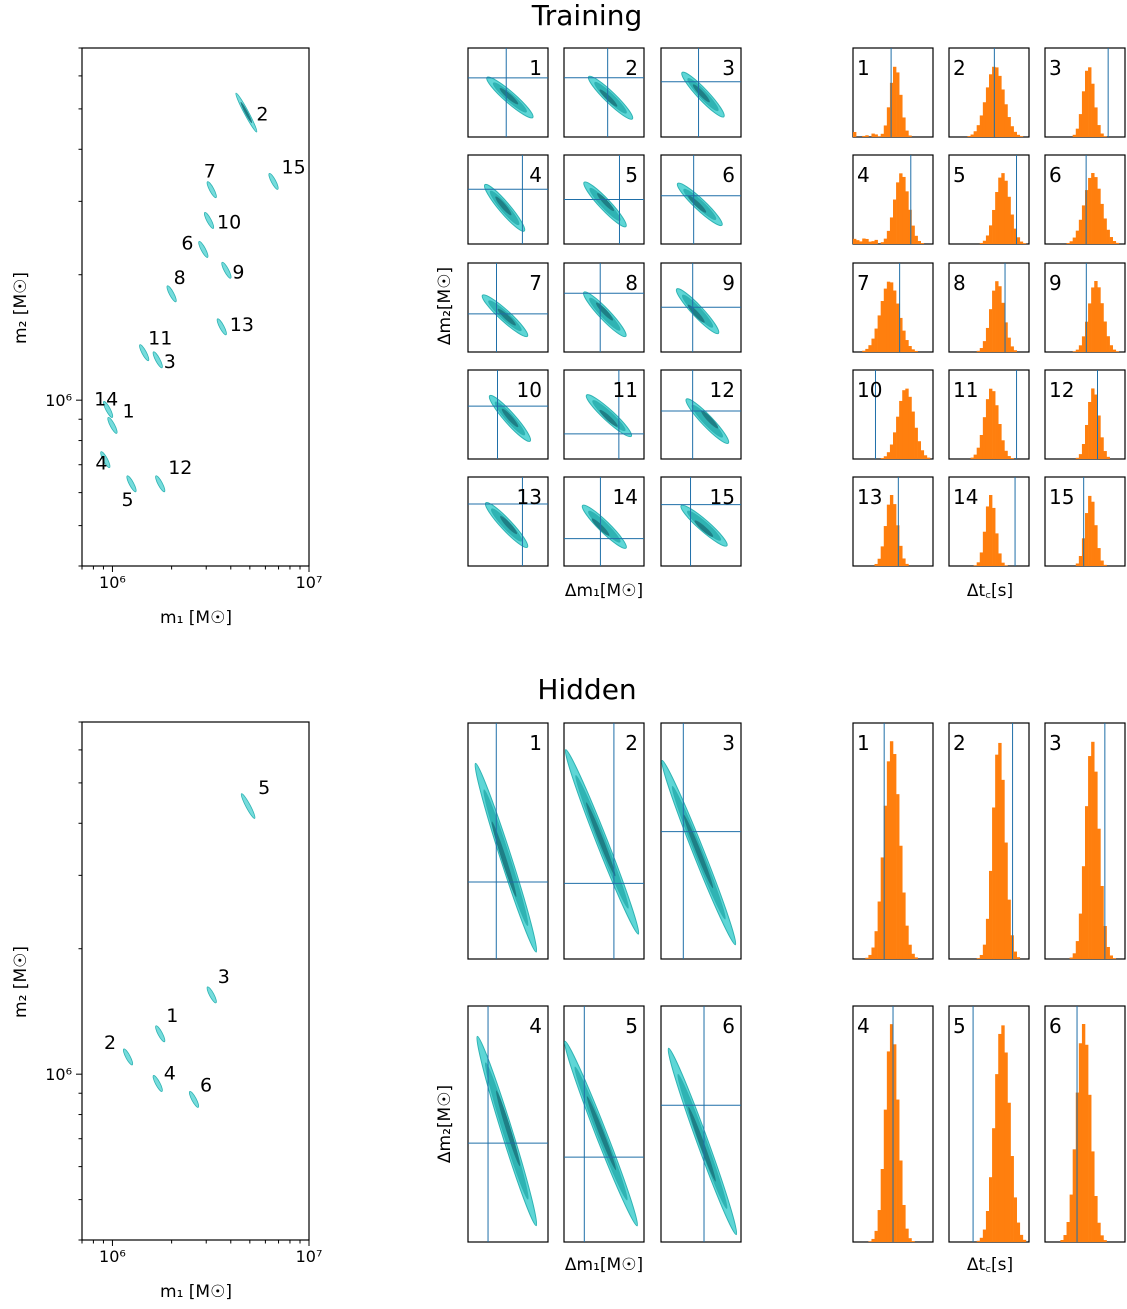 The image size is (1127, 1309). I want to click on axes-frame, so click(195, 307).